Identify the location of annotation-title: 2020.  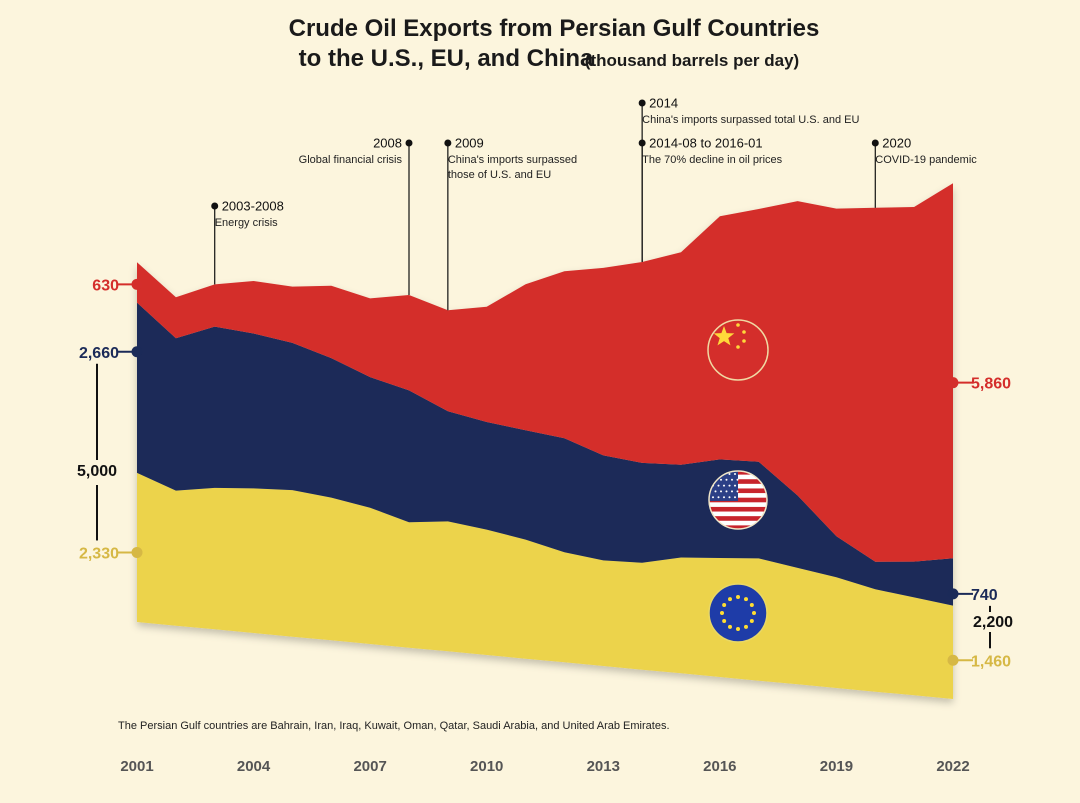
(896, 143).